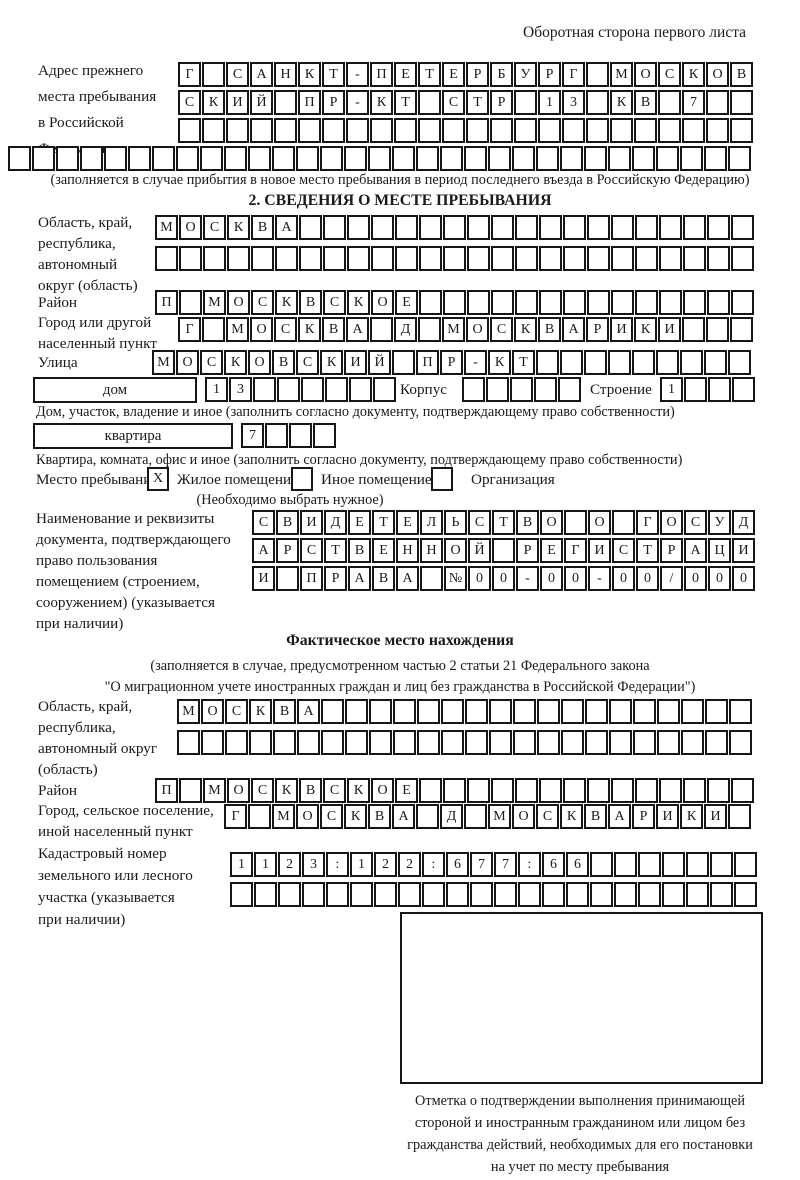 This screenshot has width=800, height=1180. I want to click on char-box: Б, so click(501, 74).